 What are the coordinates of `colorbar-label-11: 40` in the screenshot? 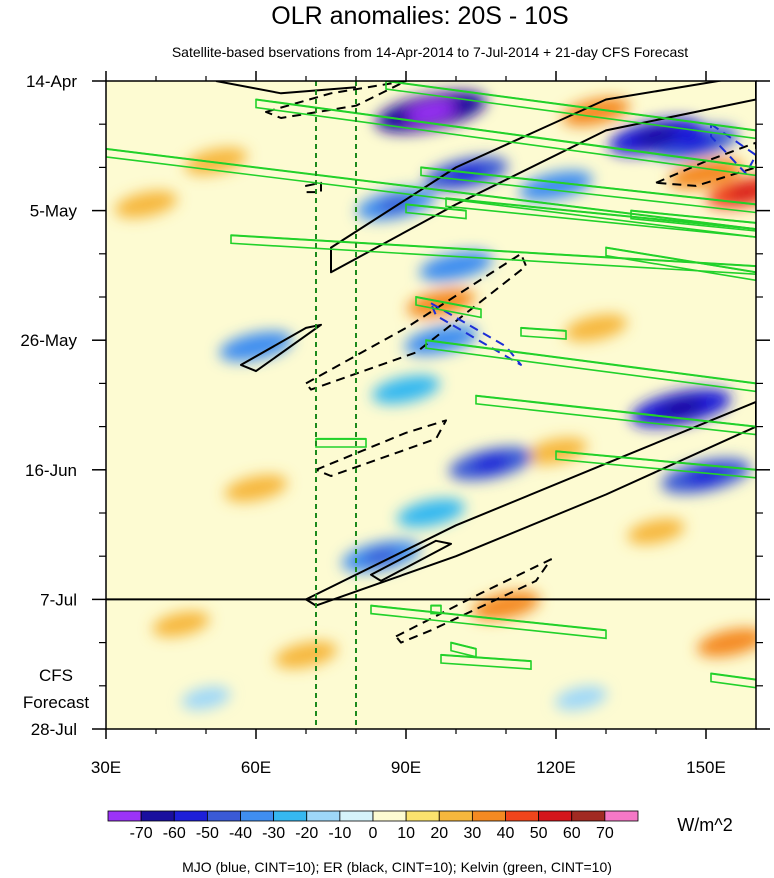 It's located at (506, 833).